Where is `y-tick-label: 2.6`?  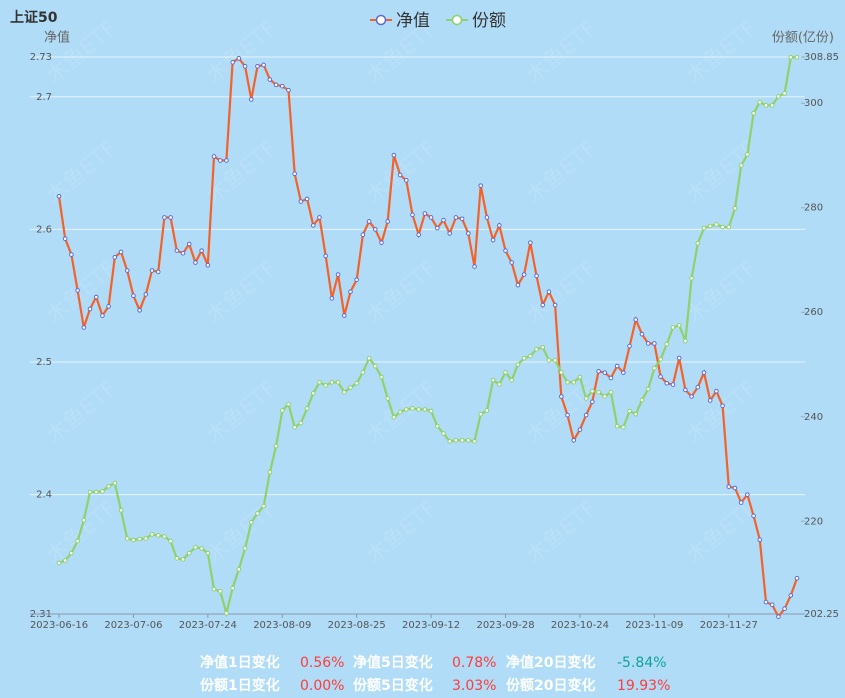
y-tick-label: 2.6 is located at coordinates (44, 229).